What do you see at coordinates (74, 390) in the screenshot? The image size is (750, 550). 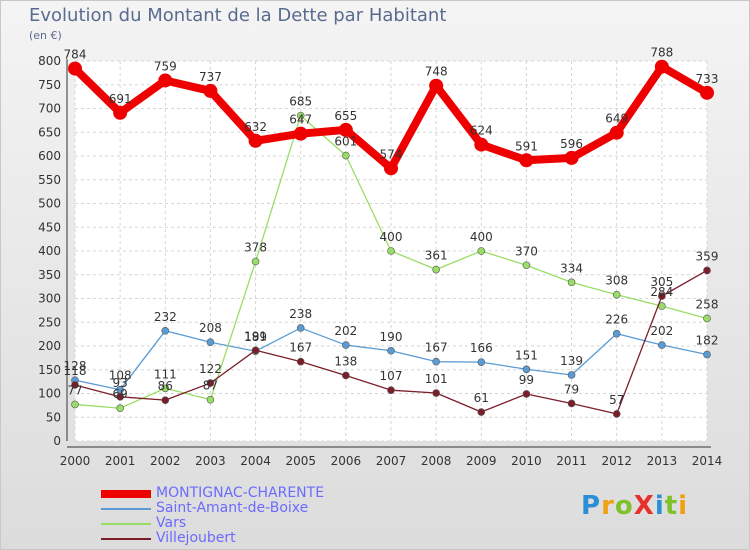 I see `data-label: 77` at bounding box center [74, 390].